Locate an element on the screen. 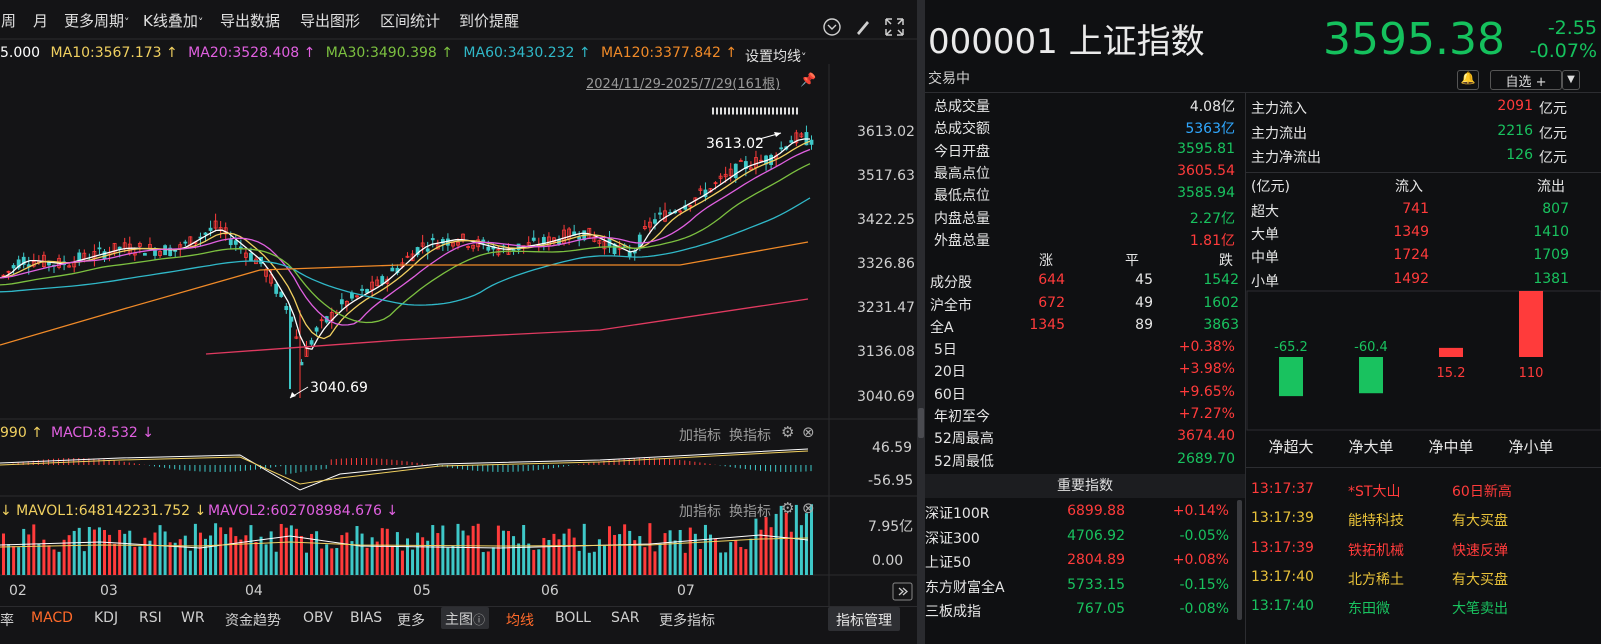 The height and width of the screenshot is (644, 1601). index-name: 三板成指 is located at coordinates (953, 612).